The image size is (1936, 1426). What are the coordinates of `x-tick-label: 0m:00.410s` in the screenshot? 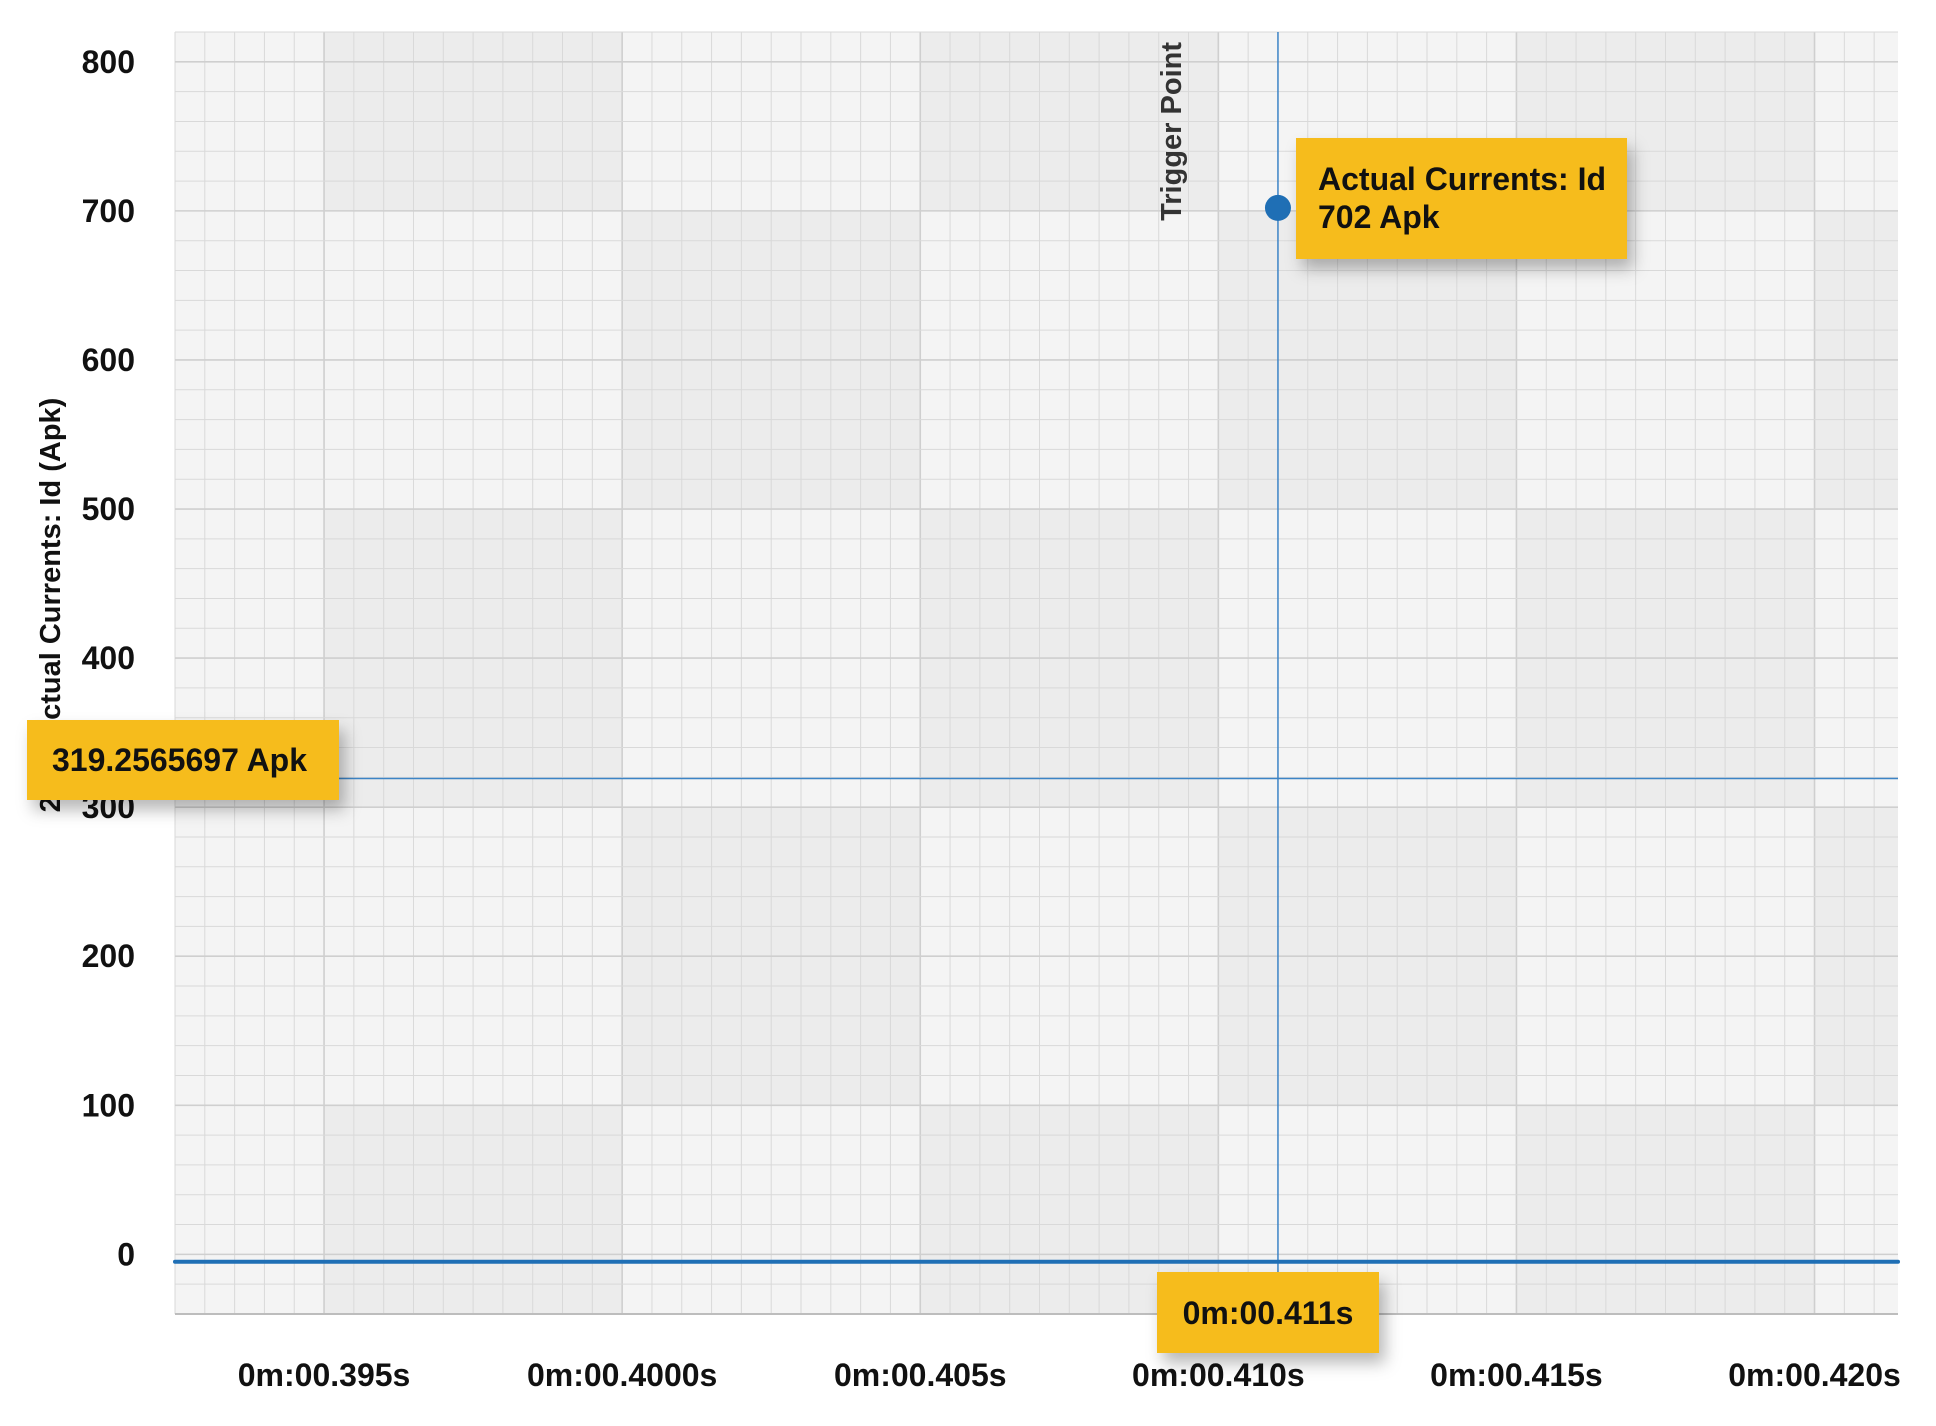 It's located at (1218, 1375).